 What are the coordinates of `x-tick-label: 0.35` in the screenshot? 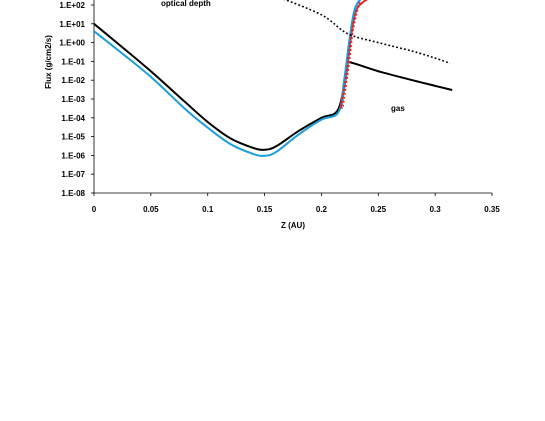 It's located at (492, 209).